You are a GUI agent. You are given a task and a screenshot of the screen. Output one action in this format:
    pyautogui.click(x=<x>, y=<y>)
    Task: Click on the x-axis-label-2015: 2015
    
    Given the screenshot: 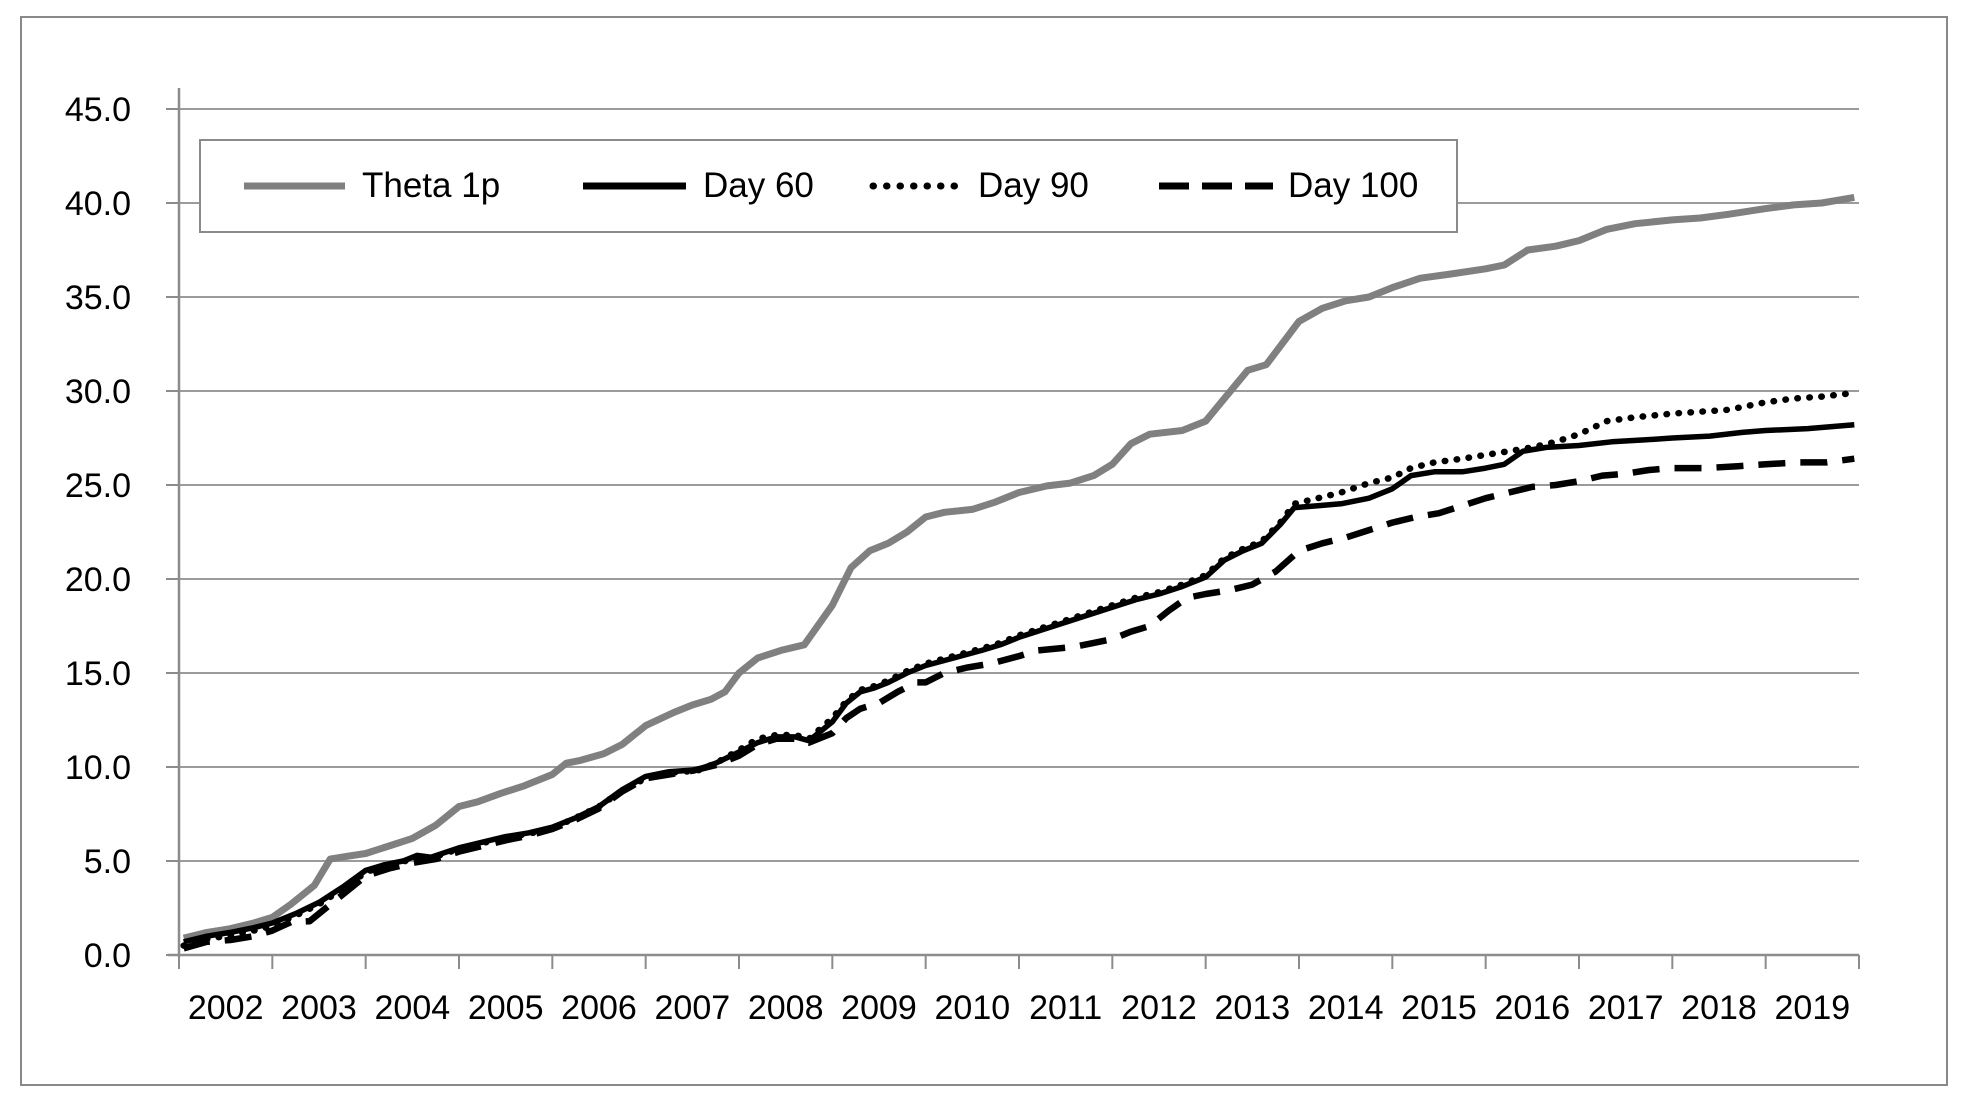 What is the action you would take?
    pyautogui.click(x=1439, y=1008)
    